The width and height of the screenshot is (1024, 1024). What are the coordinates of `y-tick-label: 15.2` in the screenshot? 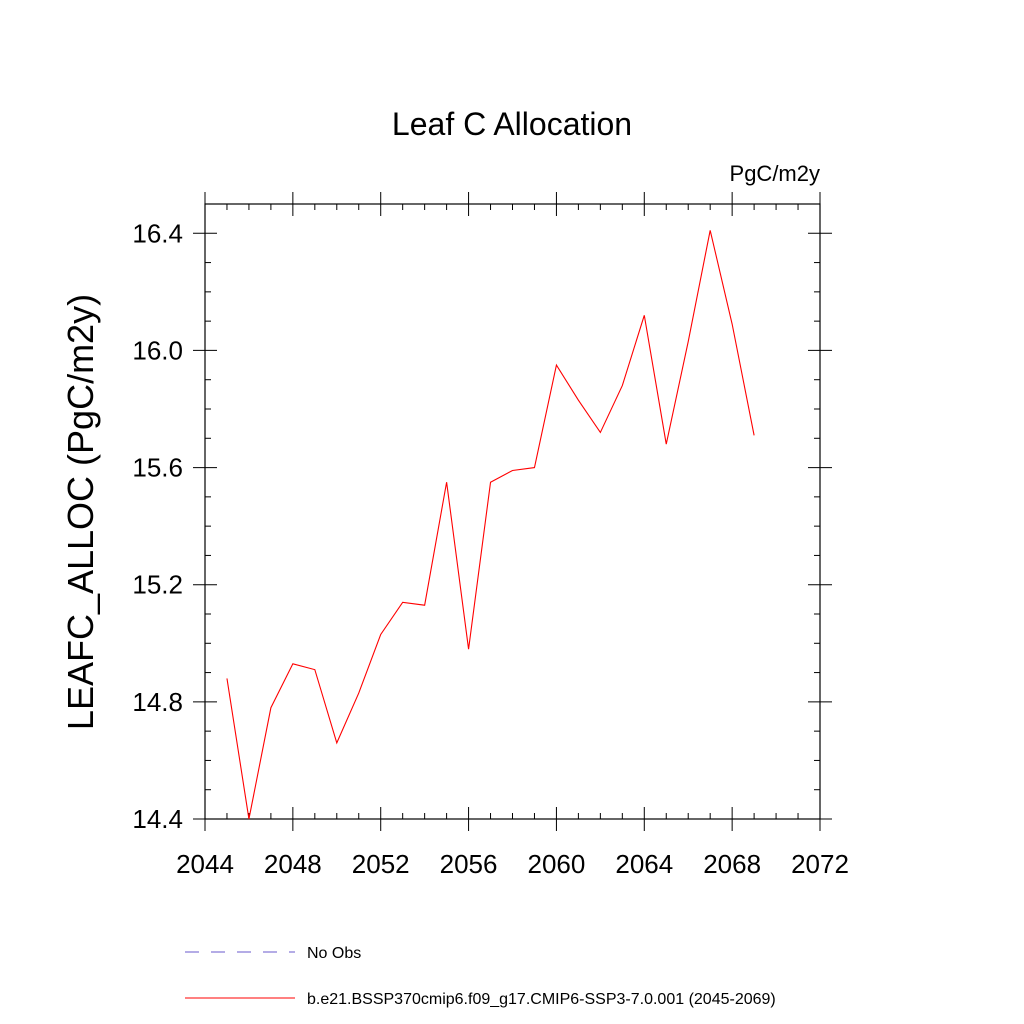 It's located at (157, 585).